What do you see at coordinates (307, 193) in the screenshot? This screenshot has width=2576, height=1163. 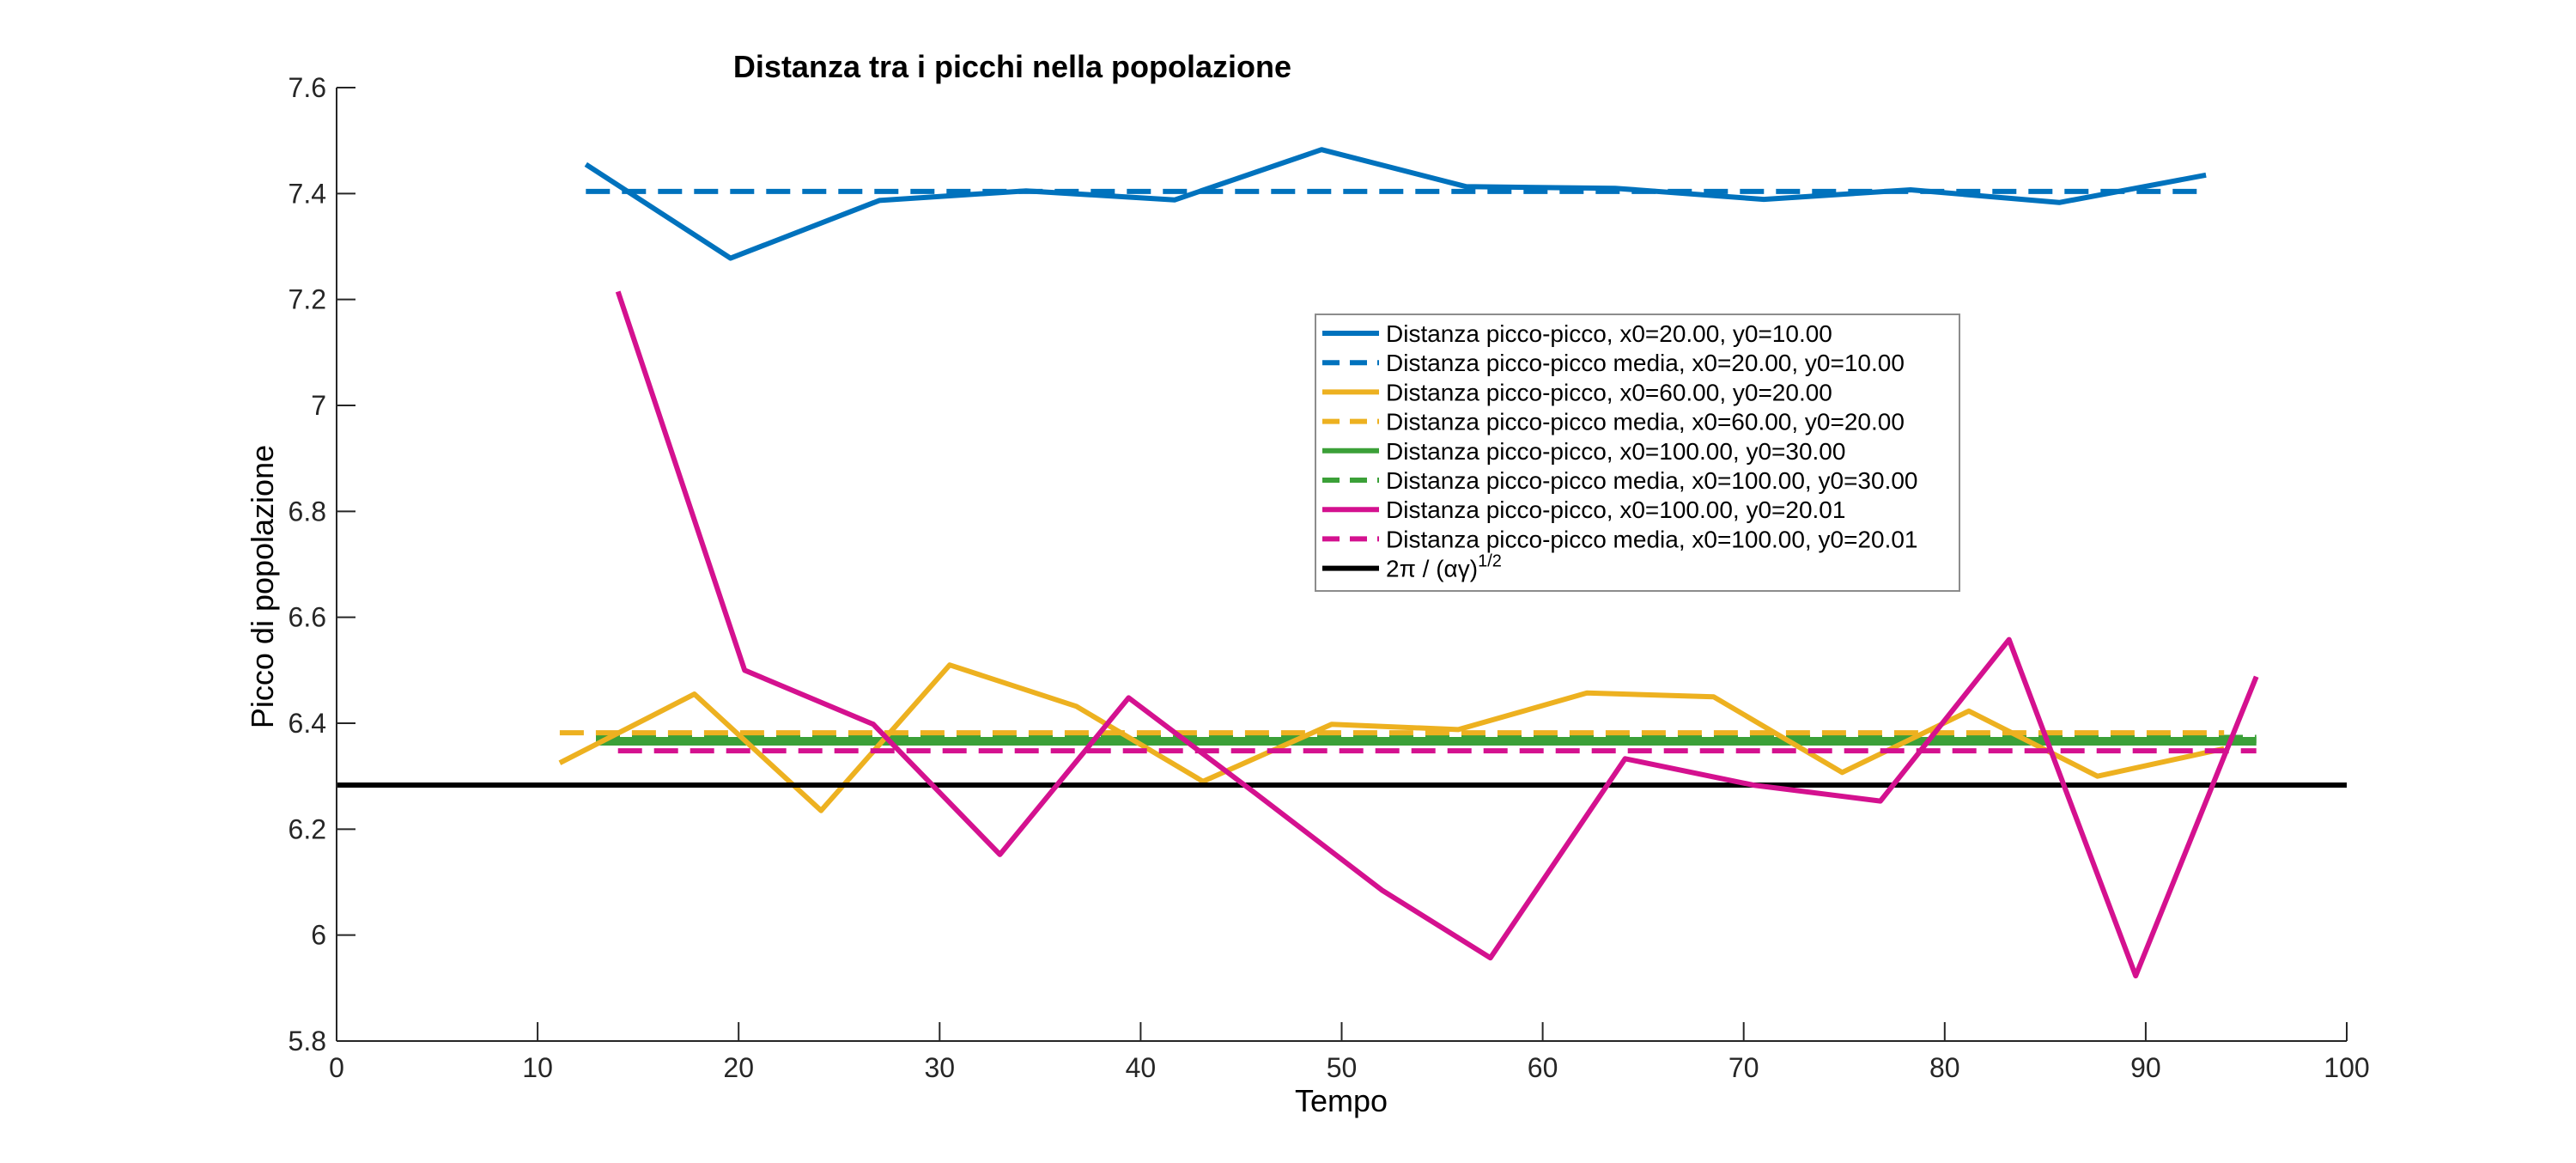 I see `y-tick-label: 7.4` at bounding box center [307, 193].